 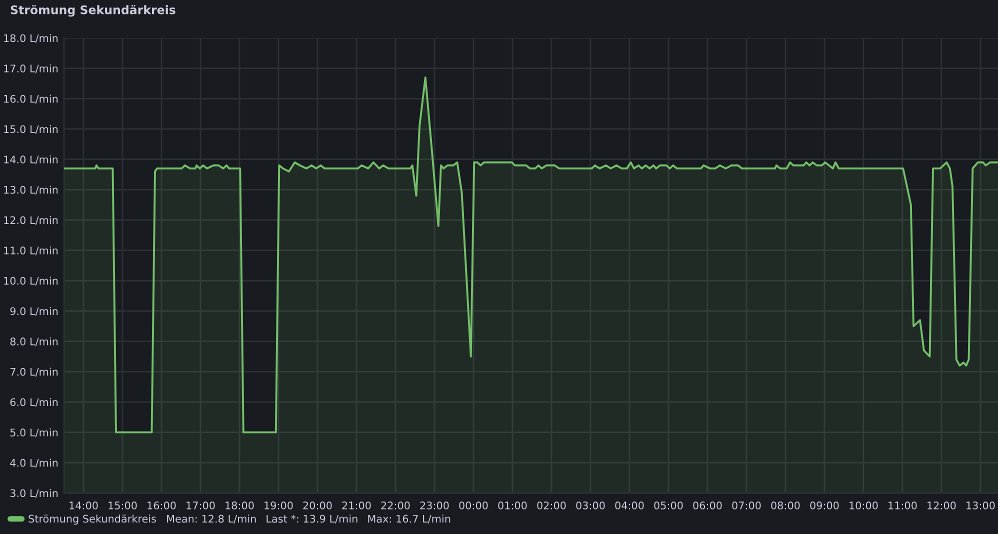 I want to click on y-tick-label: 13.0 L/min, so click(x=31, y=190).